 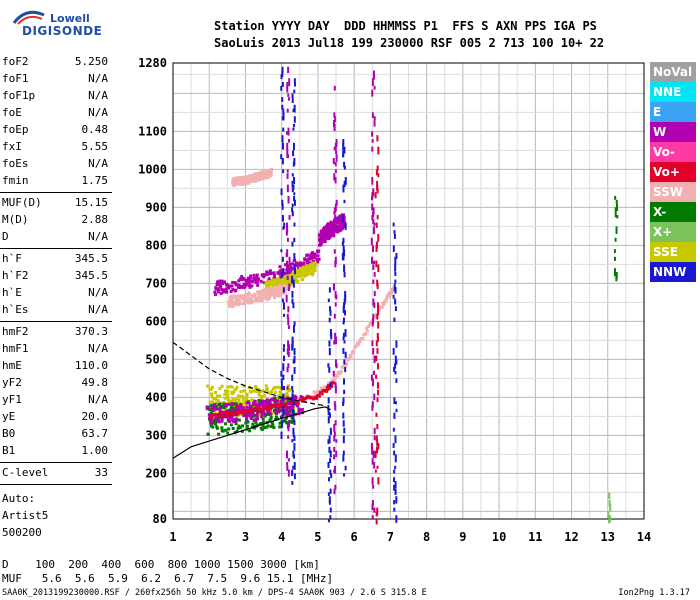 What do you see at coordinates (98, 399) in the screenshot?
I see `param-value: N/A` at bounding box center [98, 399].